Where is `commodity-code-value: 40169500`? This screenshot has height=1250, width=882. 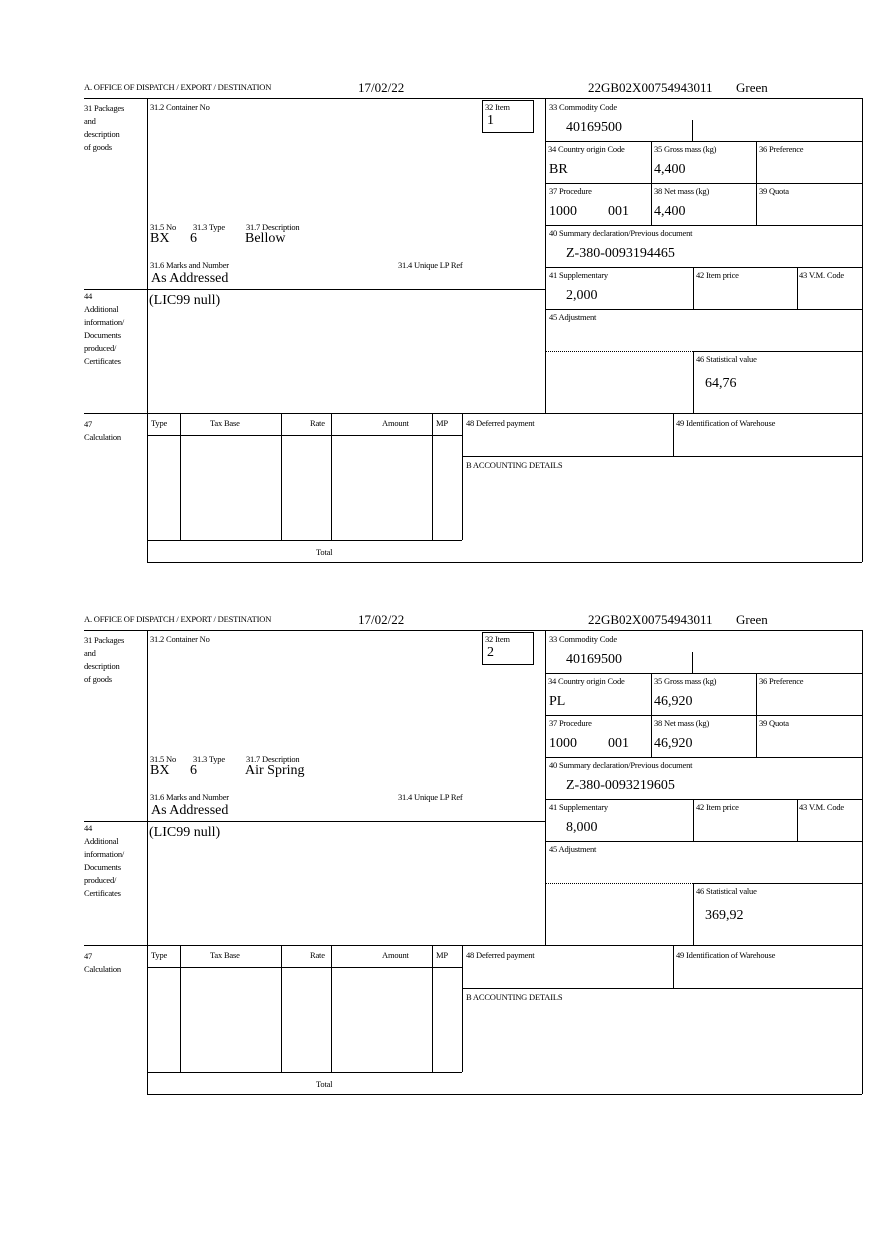 commodity-code-value: 40169500 is located at coordinates (594, 659).